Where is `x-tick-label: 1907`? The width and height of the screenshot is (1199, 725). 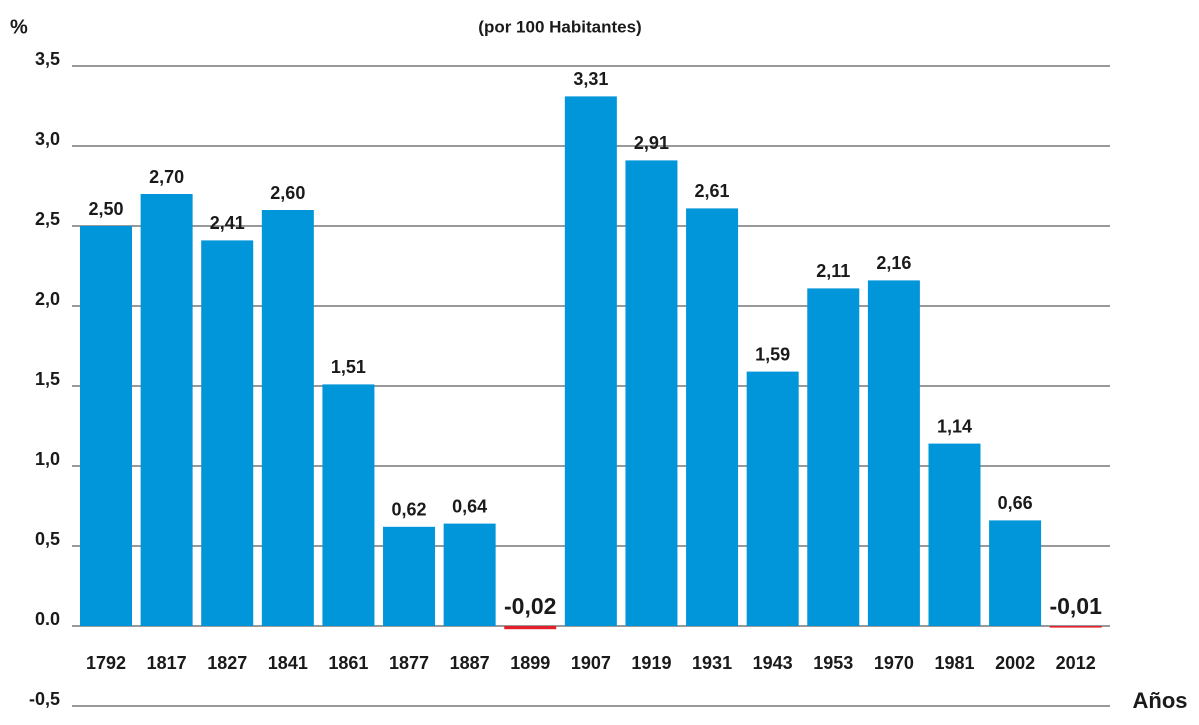 x-tick-label: 1907 is located at coordinates (591, 663).